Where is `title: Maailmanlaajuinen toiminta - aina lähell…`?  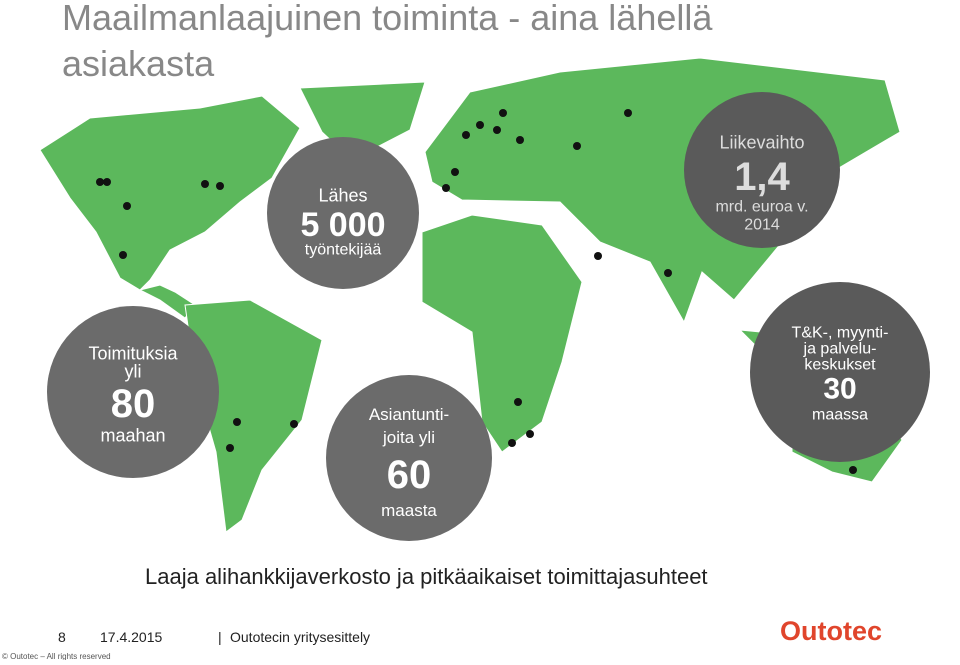 title: Maailmanlaajuinen toiminta - aina lähell… is located at coordinates (387, 19).